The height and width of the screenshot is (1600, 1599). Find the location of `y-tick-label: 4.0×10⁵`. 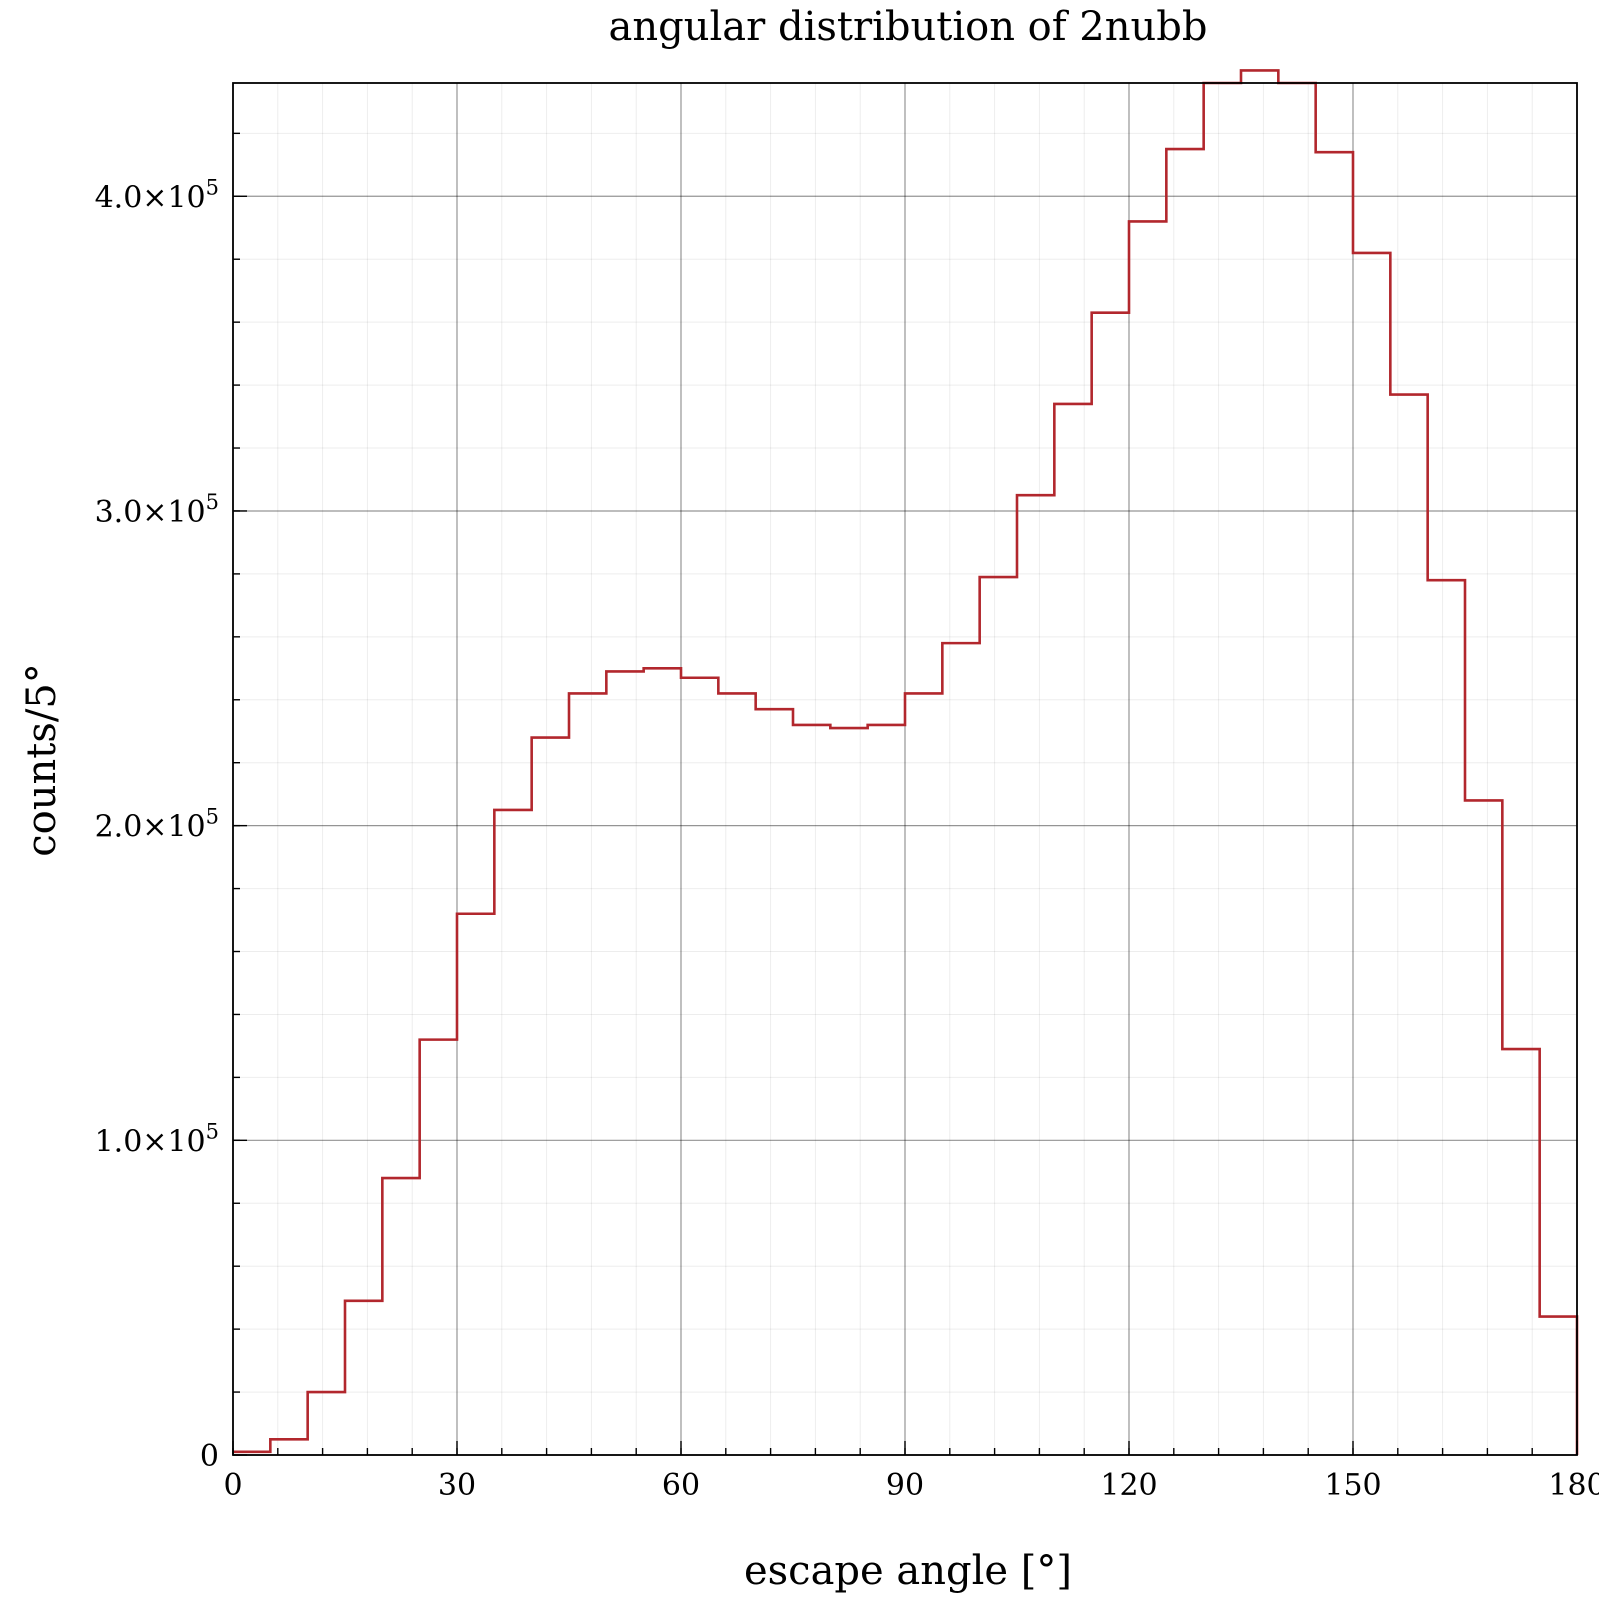

y-tick-label: 4.0×10⁵ is located at coordinates (157, 195).